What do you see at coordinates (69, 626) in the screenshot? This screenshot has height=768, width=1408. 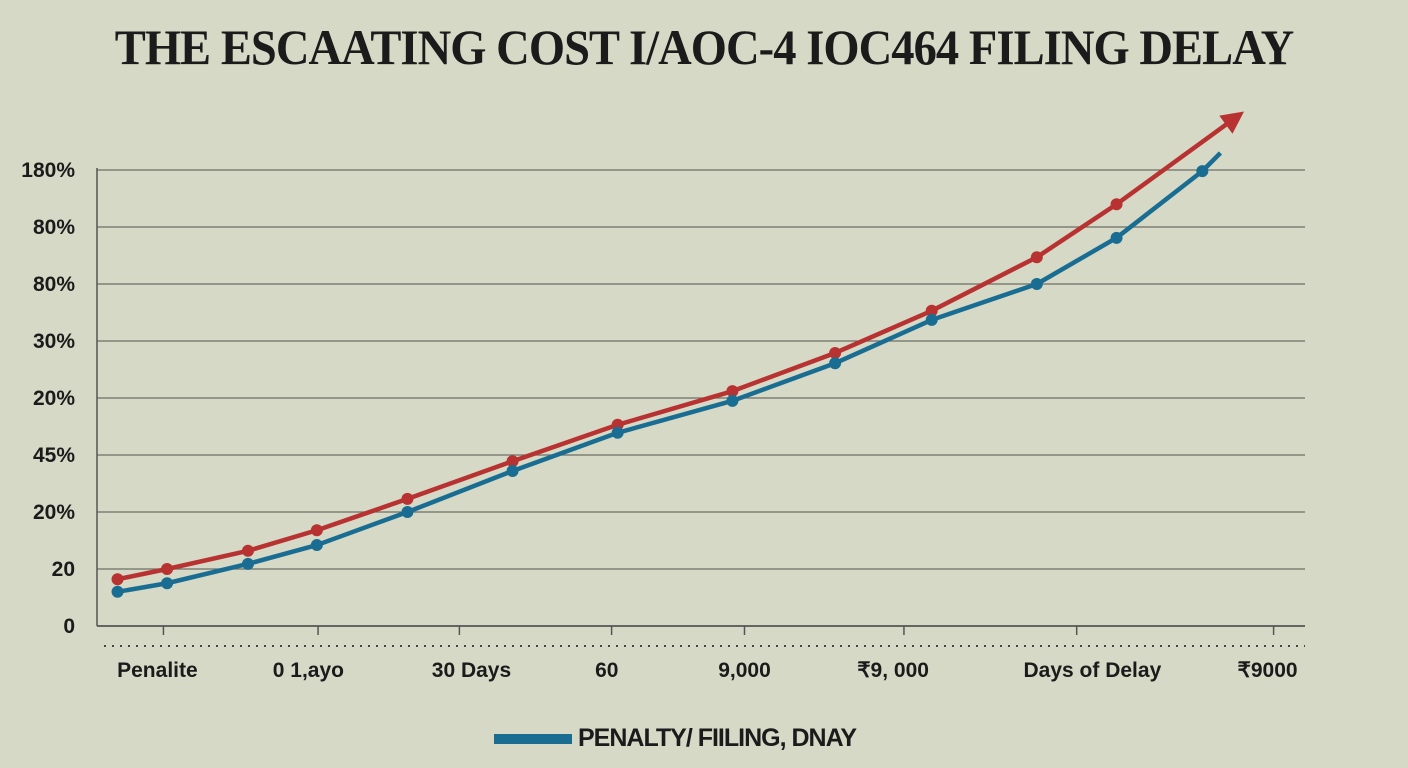 I see `y-tick-label: 0` at bounding box center [69, 626].